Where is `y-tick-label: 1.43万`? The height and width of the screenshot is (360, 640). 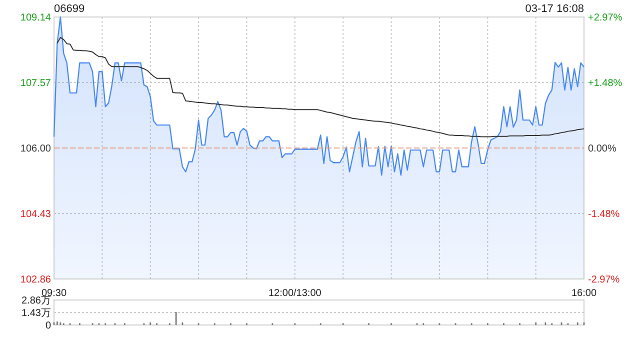 y-tick-label: 1.43万 is located at coordinates (36, 313).